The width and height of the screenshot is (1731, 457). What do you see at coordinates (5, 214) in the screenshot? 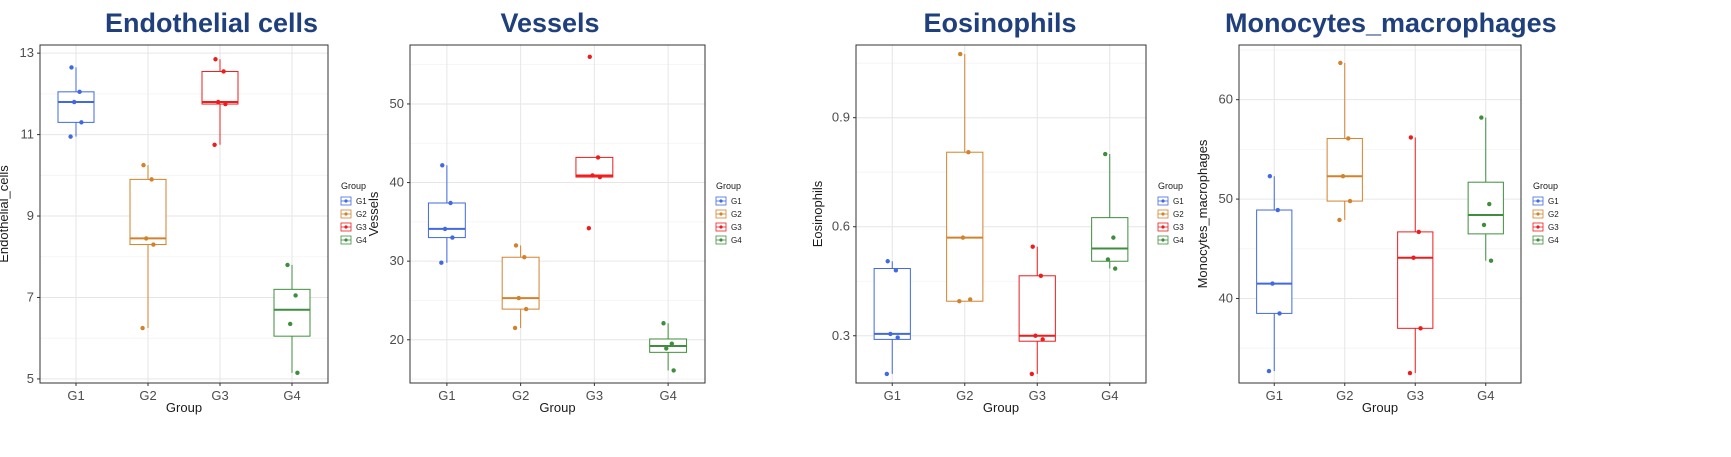
I see `y-axis-title: Endothelial_cells` at bounding box center [5, 214].